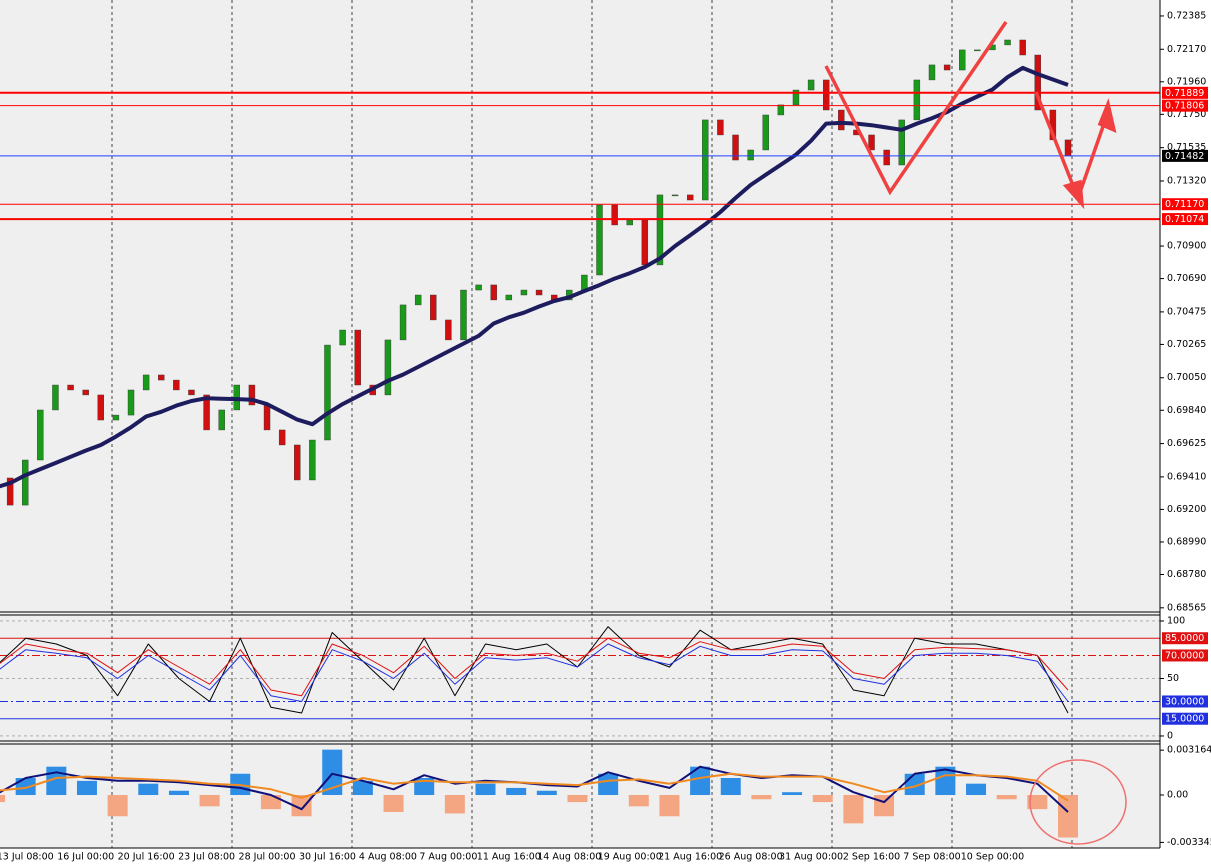 This screenshot has height=864, width=1211. I want to click on y-tick-label: 0.70265, so click(1186, 344).